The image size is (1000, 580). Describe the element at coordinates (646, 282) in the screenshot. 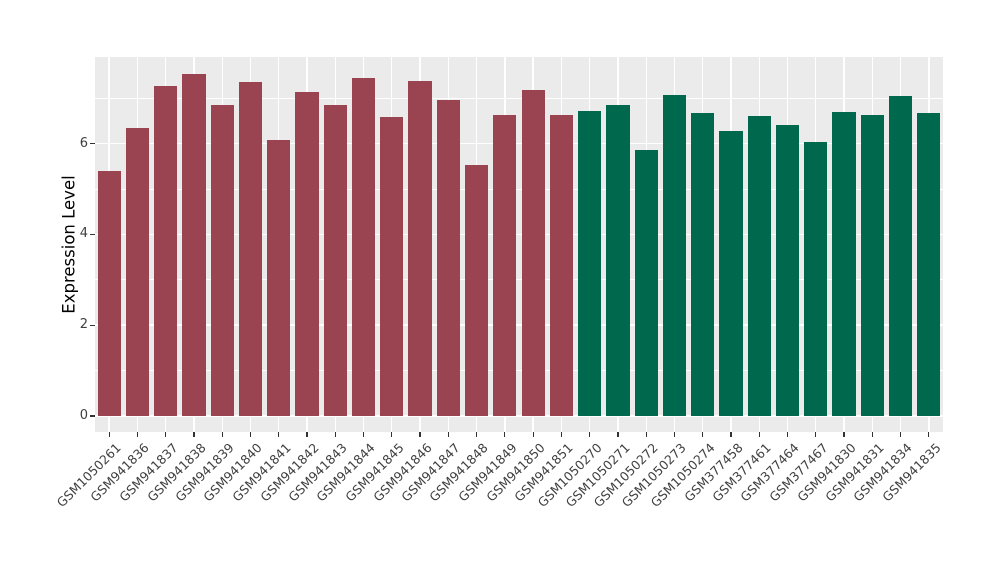

I see `bar-GSM1050272` at that location.